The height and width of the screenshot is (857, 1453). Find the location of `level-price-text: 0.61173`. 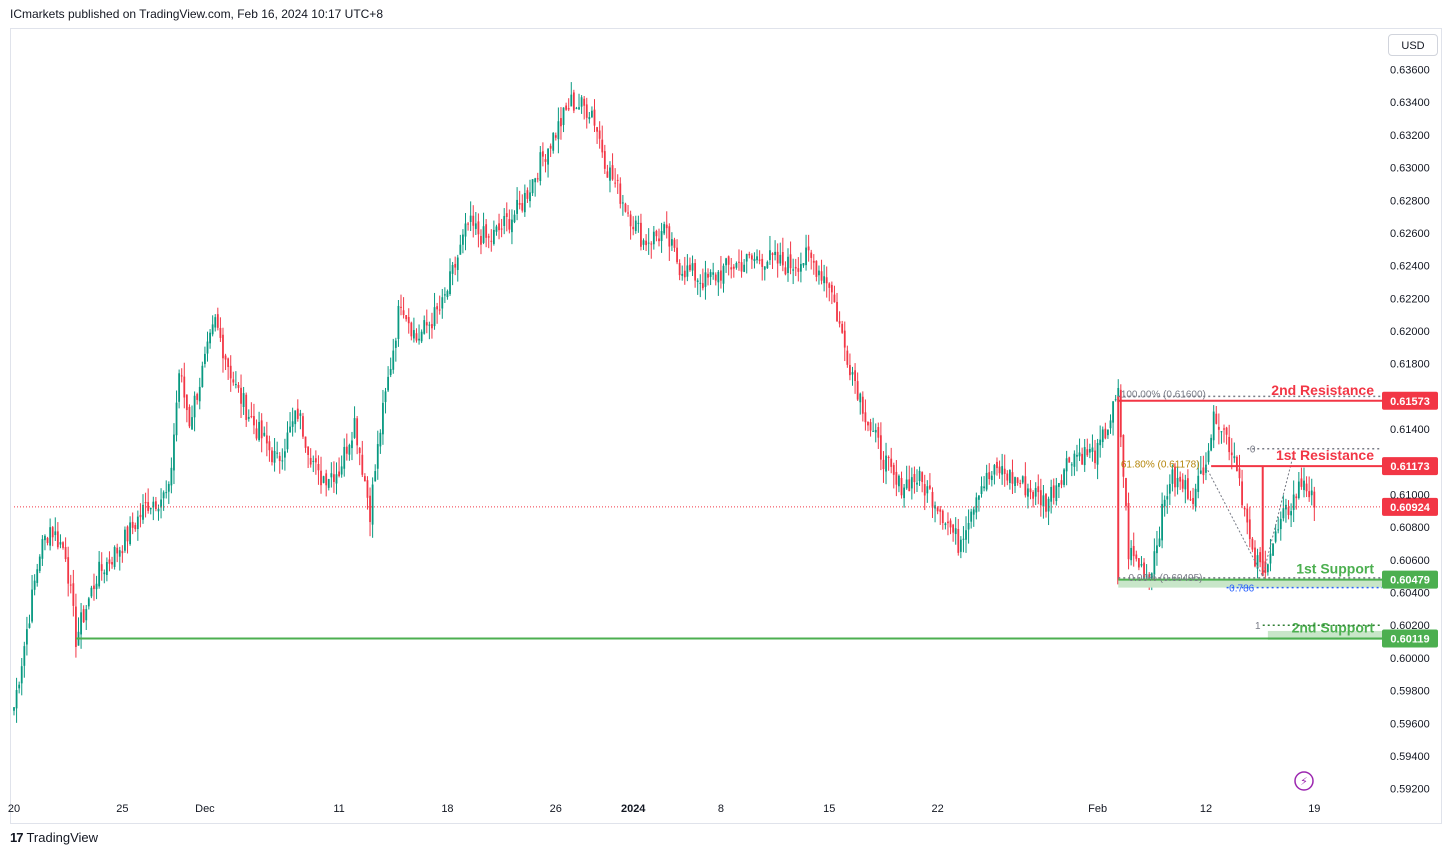

level-price-text: 0.61173 is located at coordinates (1409, 467).